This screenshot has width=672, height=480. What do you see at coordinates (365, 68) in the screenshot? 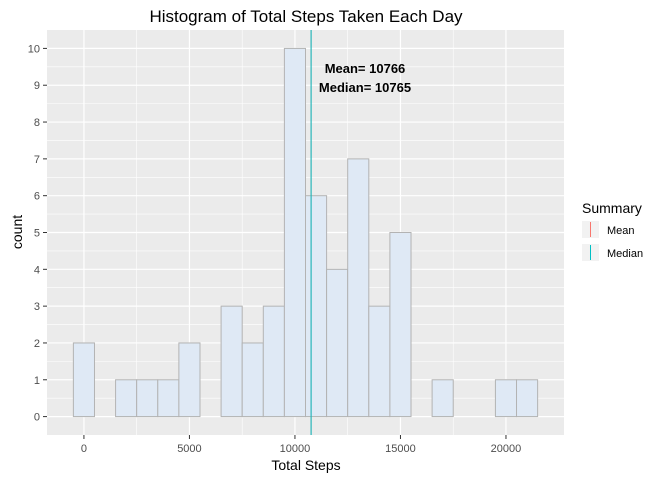
I see `mean-annotation: Mean= 10766` at bounding box center [365, 68].